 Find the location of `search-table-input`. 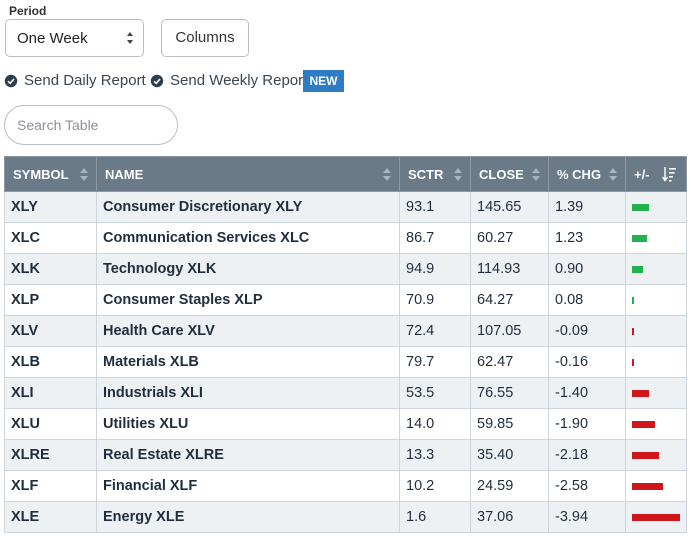

search-table-input is located at coordinates (91, 125).